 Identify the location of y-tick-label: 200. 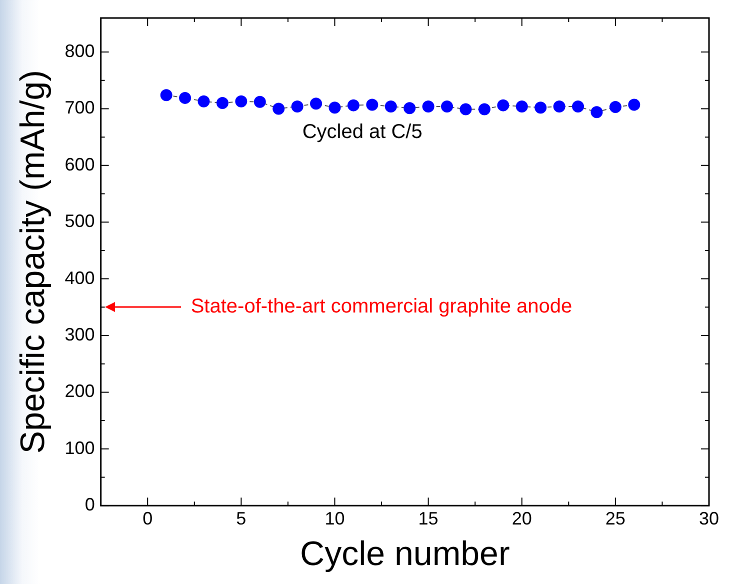
(79, 391).